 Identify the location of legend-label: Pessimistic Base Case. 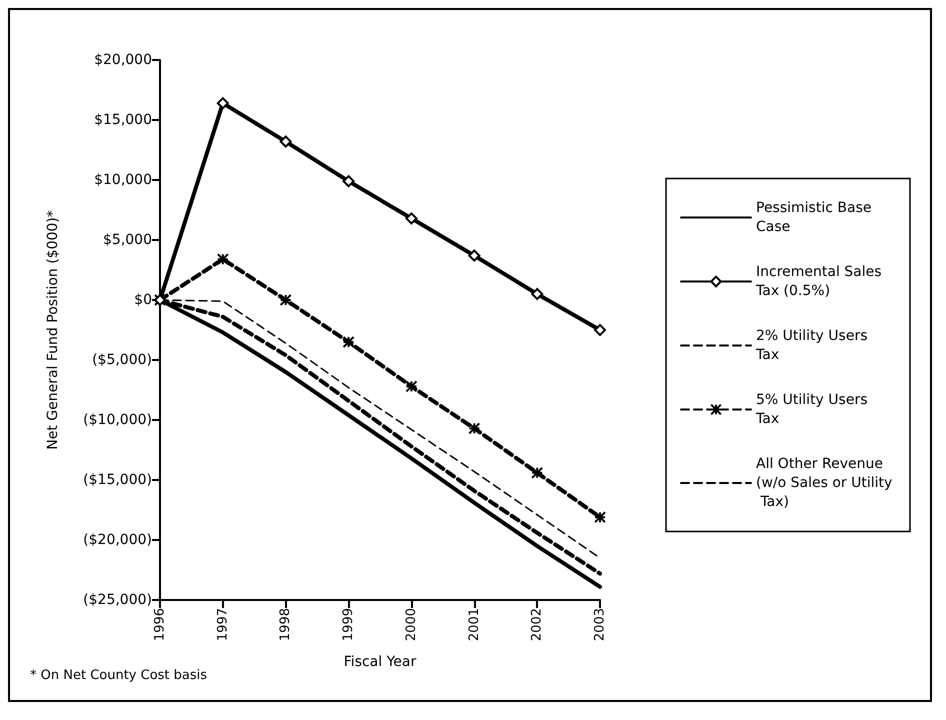
(816, 217).